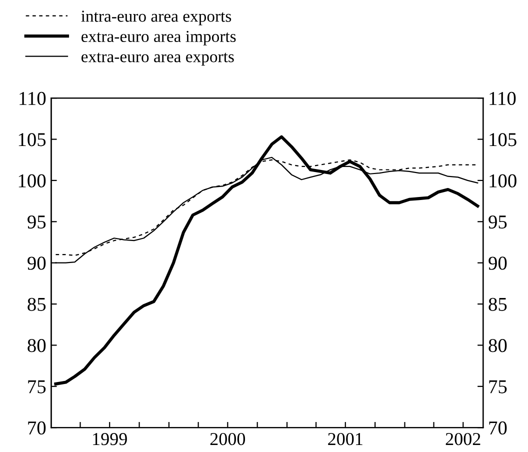 This screenshot has width=528, height=452. What do you see at coordinates (37, 304) in the screenshot?
I see `y-tick-label: 85` at bounding box center [37, 304].